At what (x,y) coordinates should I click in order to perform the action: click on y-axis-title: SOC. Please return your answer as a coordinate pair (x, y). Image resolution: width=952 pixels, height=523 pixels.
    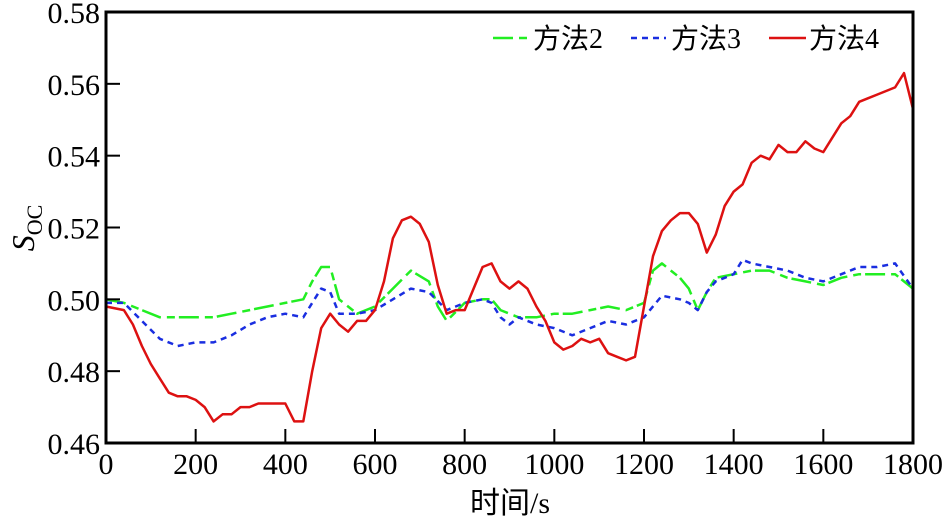
    Looking at the image, I should click on (26, 228).